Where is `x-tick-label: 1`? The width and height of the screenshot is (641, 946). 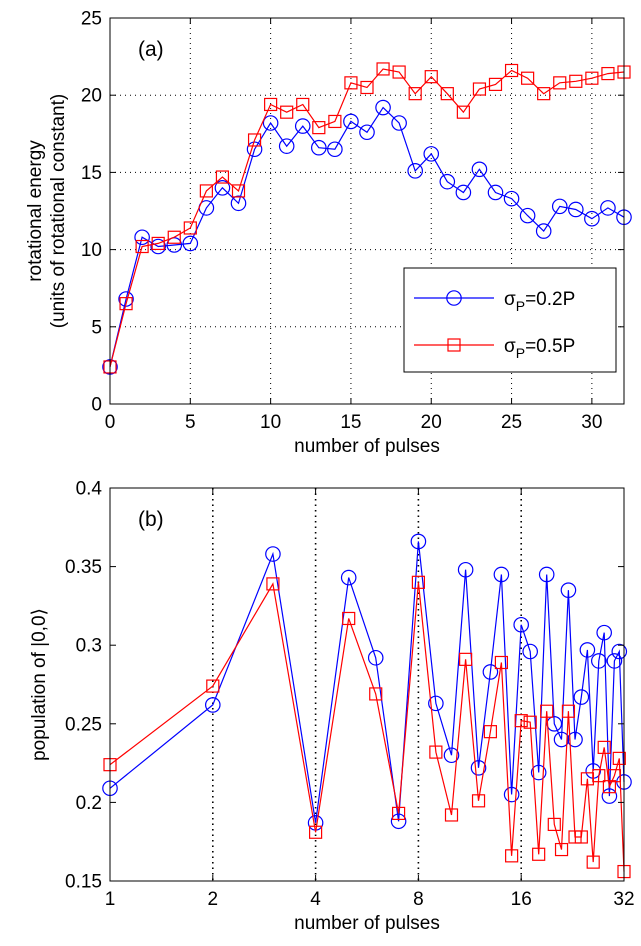 x-tick-label: 1 is located at coordinates (110, 899).